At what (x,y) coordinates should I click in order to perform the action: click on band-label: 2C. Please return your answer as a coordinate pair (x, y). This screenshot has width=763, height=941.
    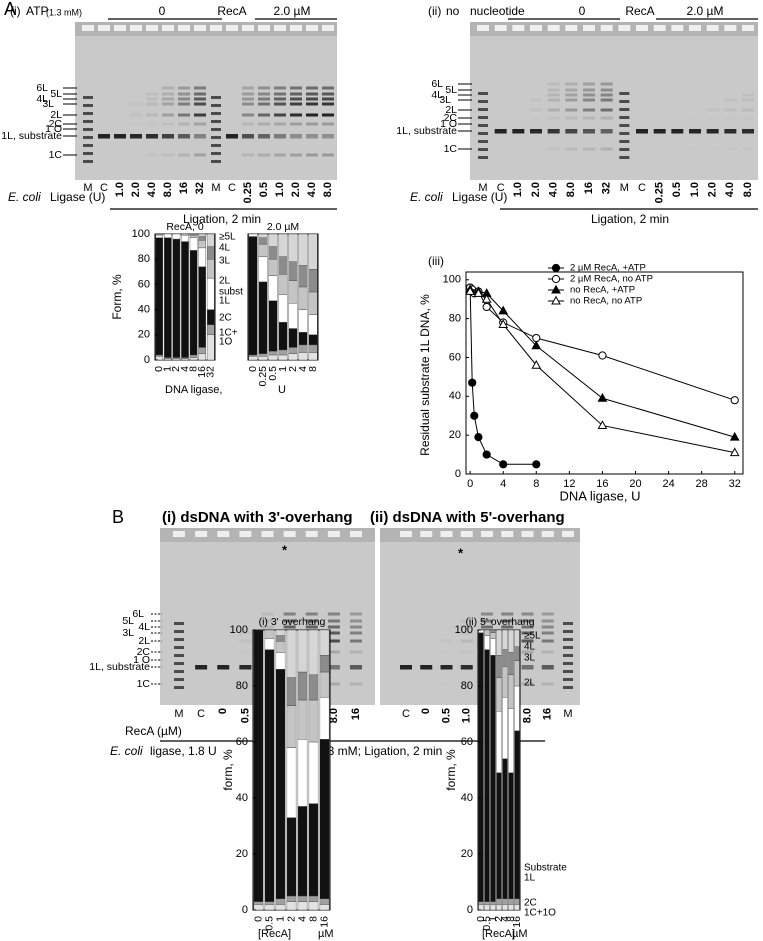
    Looking at the image, I should click on (451, 118).